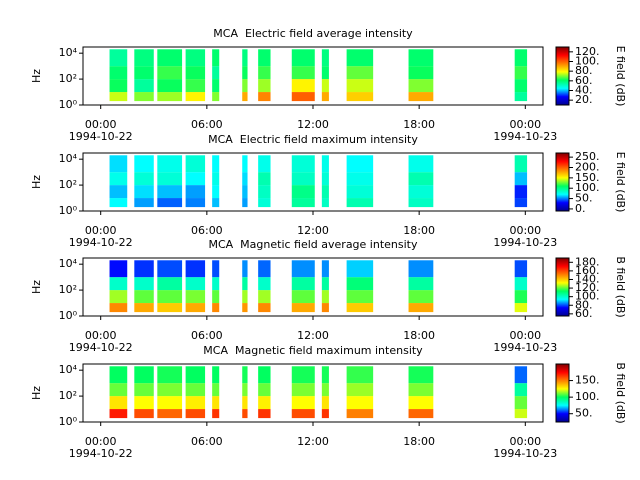 The width and height of the screenshot is (640, 480). What do you see at coordinates (207, 124) in the screenshot?
I see `x-tick-label: 06:00` at bounding box center [207, 124].